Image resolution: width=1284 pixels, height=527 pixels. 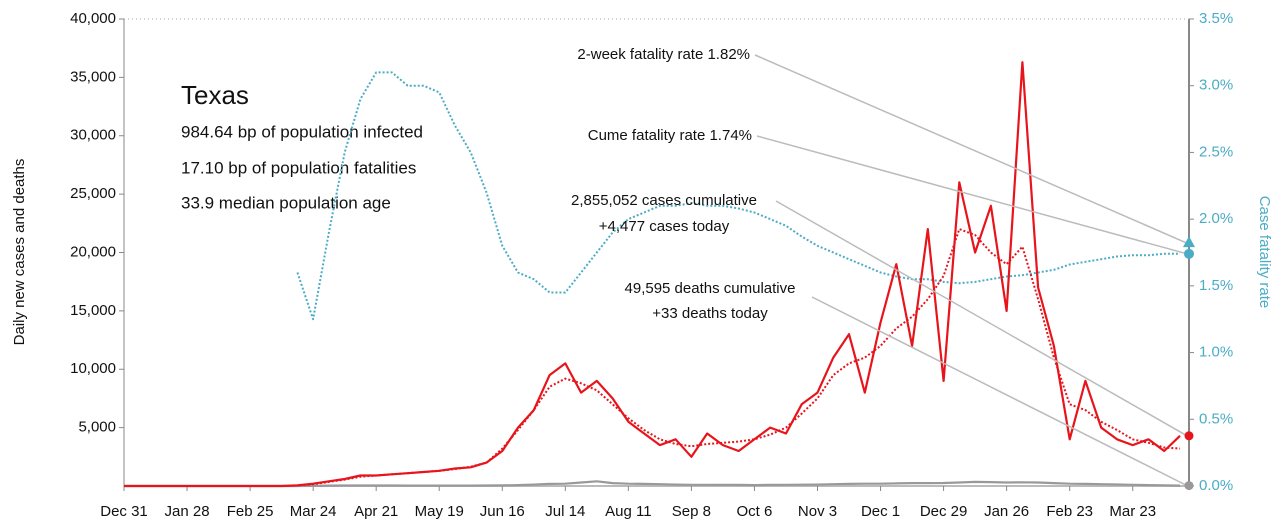 I want to click on y-tick-label: 20,000, so click(x=93, y=251).